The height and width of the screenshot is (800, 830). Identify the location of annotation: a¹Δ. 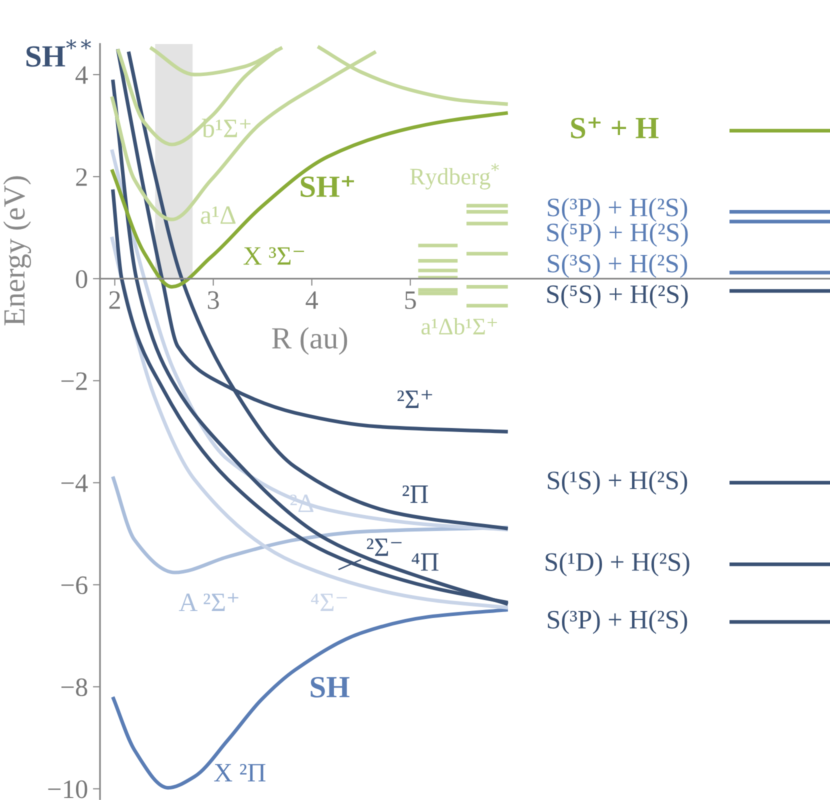
(218, 215).